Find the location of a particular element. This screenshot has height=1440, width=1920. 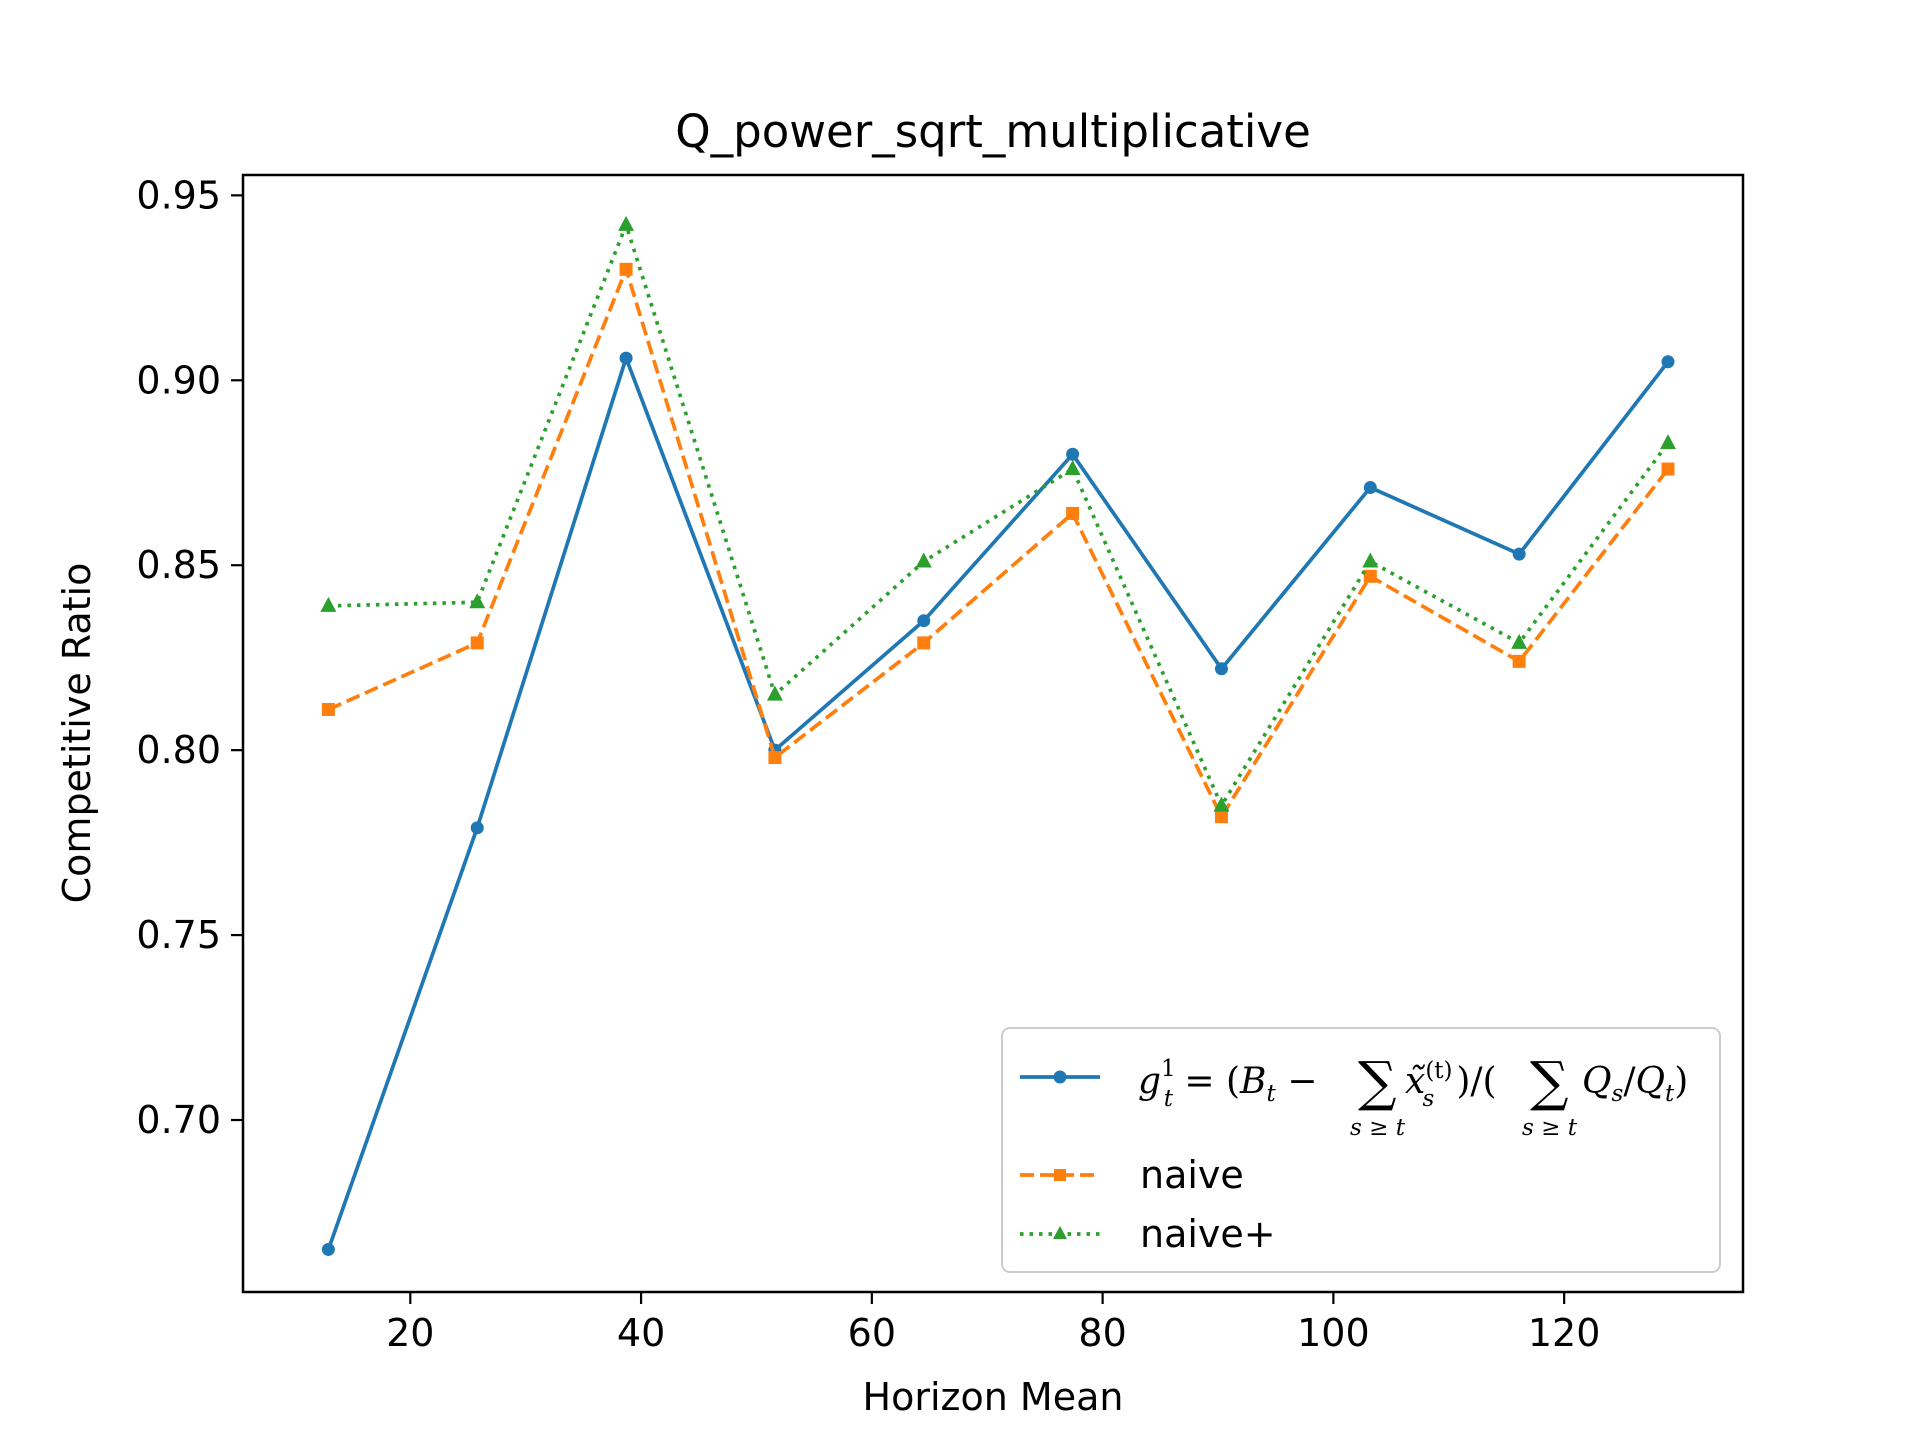

legend-entry-naive-plus: naive+ is located at coordinates (1148, 1234).